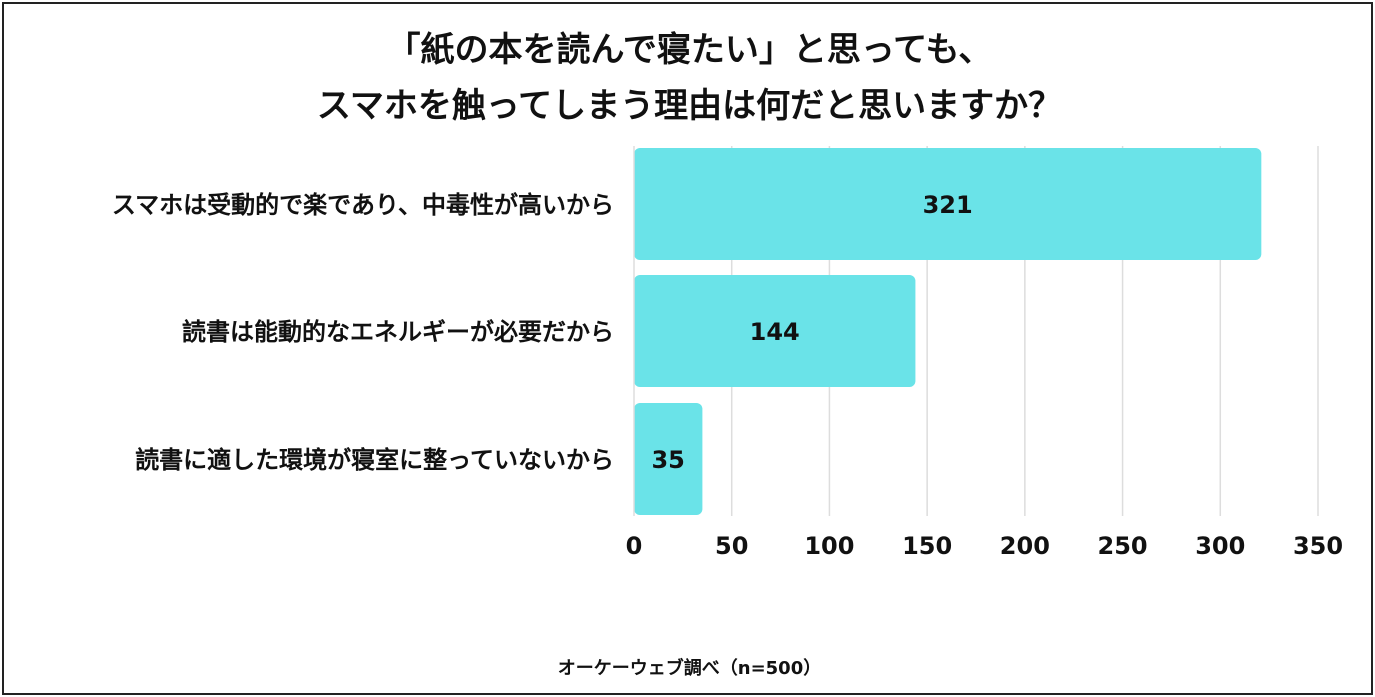 Image resolution: width=1375 pixels, height=697 pixels. What do you see at coordinates (689, 106) in the screenshot?
I see `chart-title-line-2: スマホを触ってしまう理由は何だと思いますか？` at bounding box center [689, 106].